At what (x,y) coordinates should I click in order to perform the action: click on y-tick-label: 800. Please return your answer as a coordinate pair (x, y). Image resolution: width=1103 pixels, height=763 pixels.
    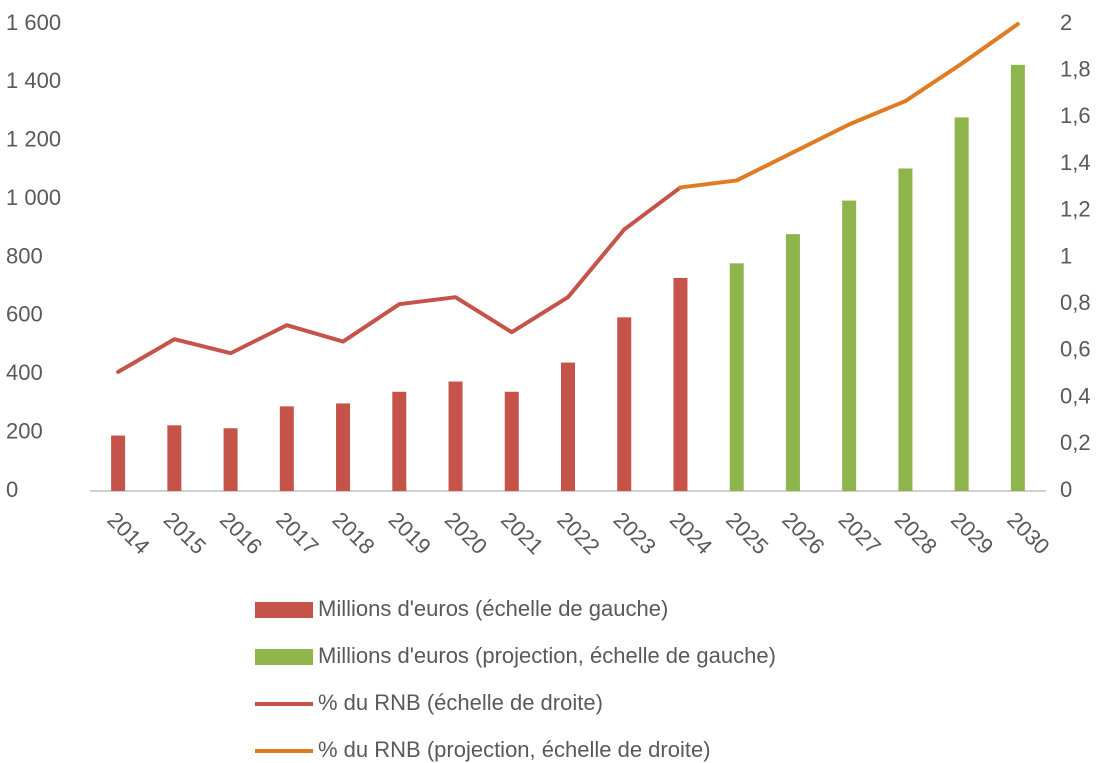
    Looking at the image, I should click on (24, 255).